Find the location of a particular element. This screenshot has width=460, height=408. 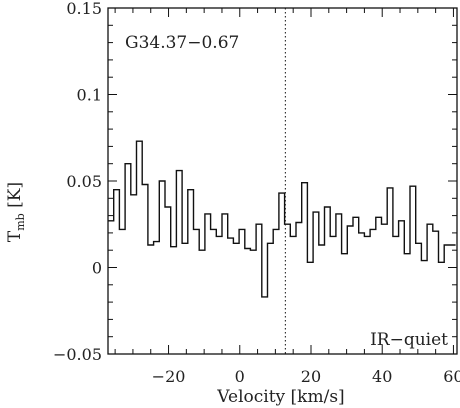

y-axis-label-sub: mb is located at coordinates (20, 221).